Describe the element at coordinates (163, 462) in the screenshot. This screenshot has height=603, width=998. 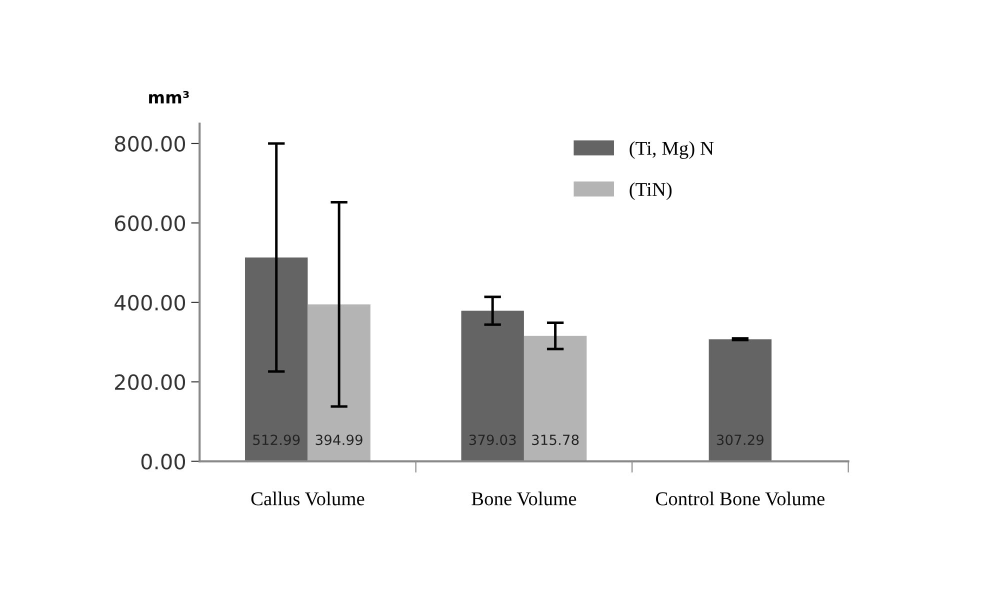
I see `y-tick-label: 0.00` at that location.